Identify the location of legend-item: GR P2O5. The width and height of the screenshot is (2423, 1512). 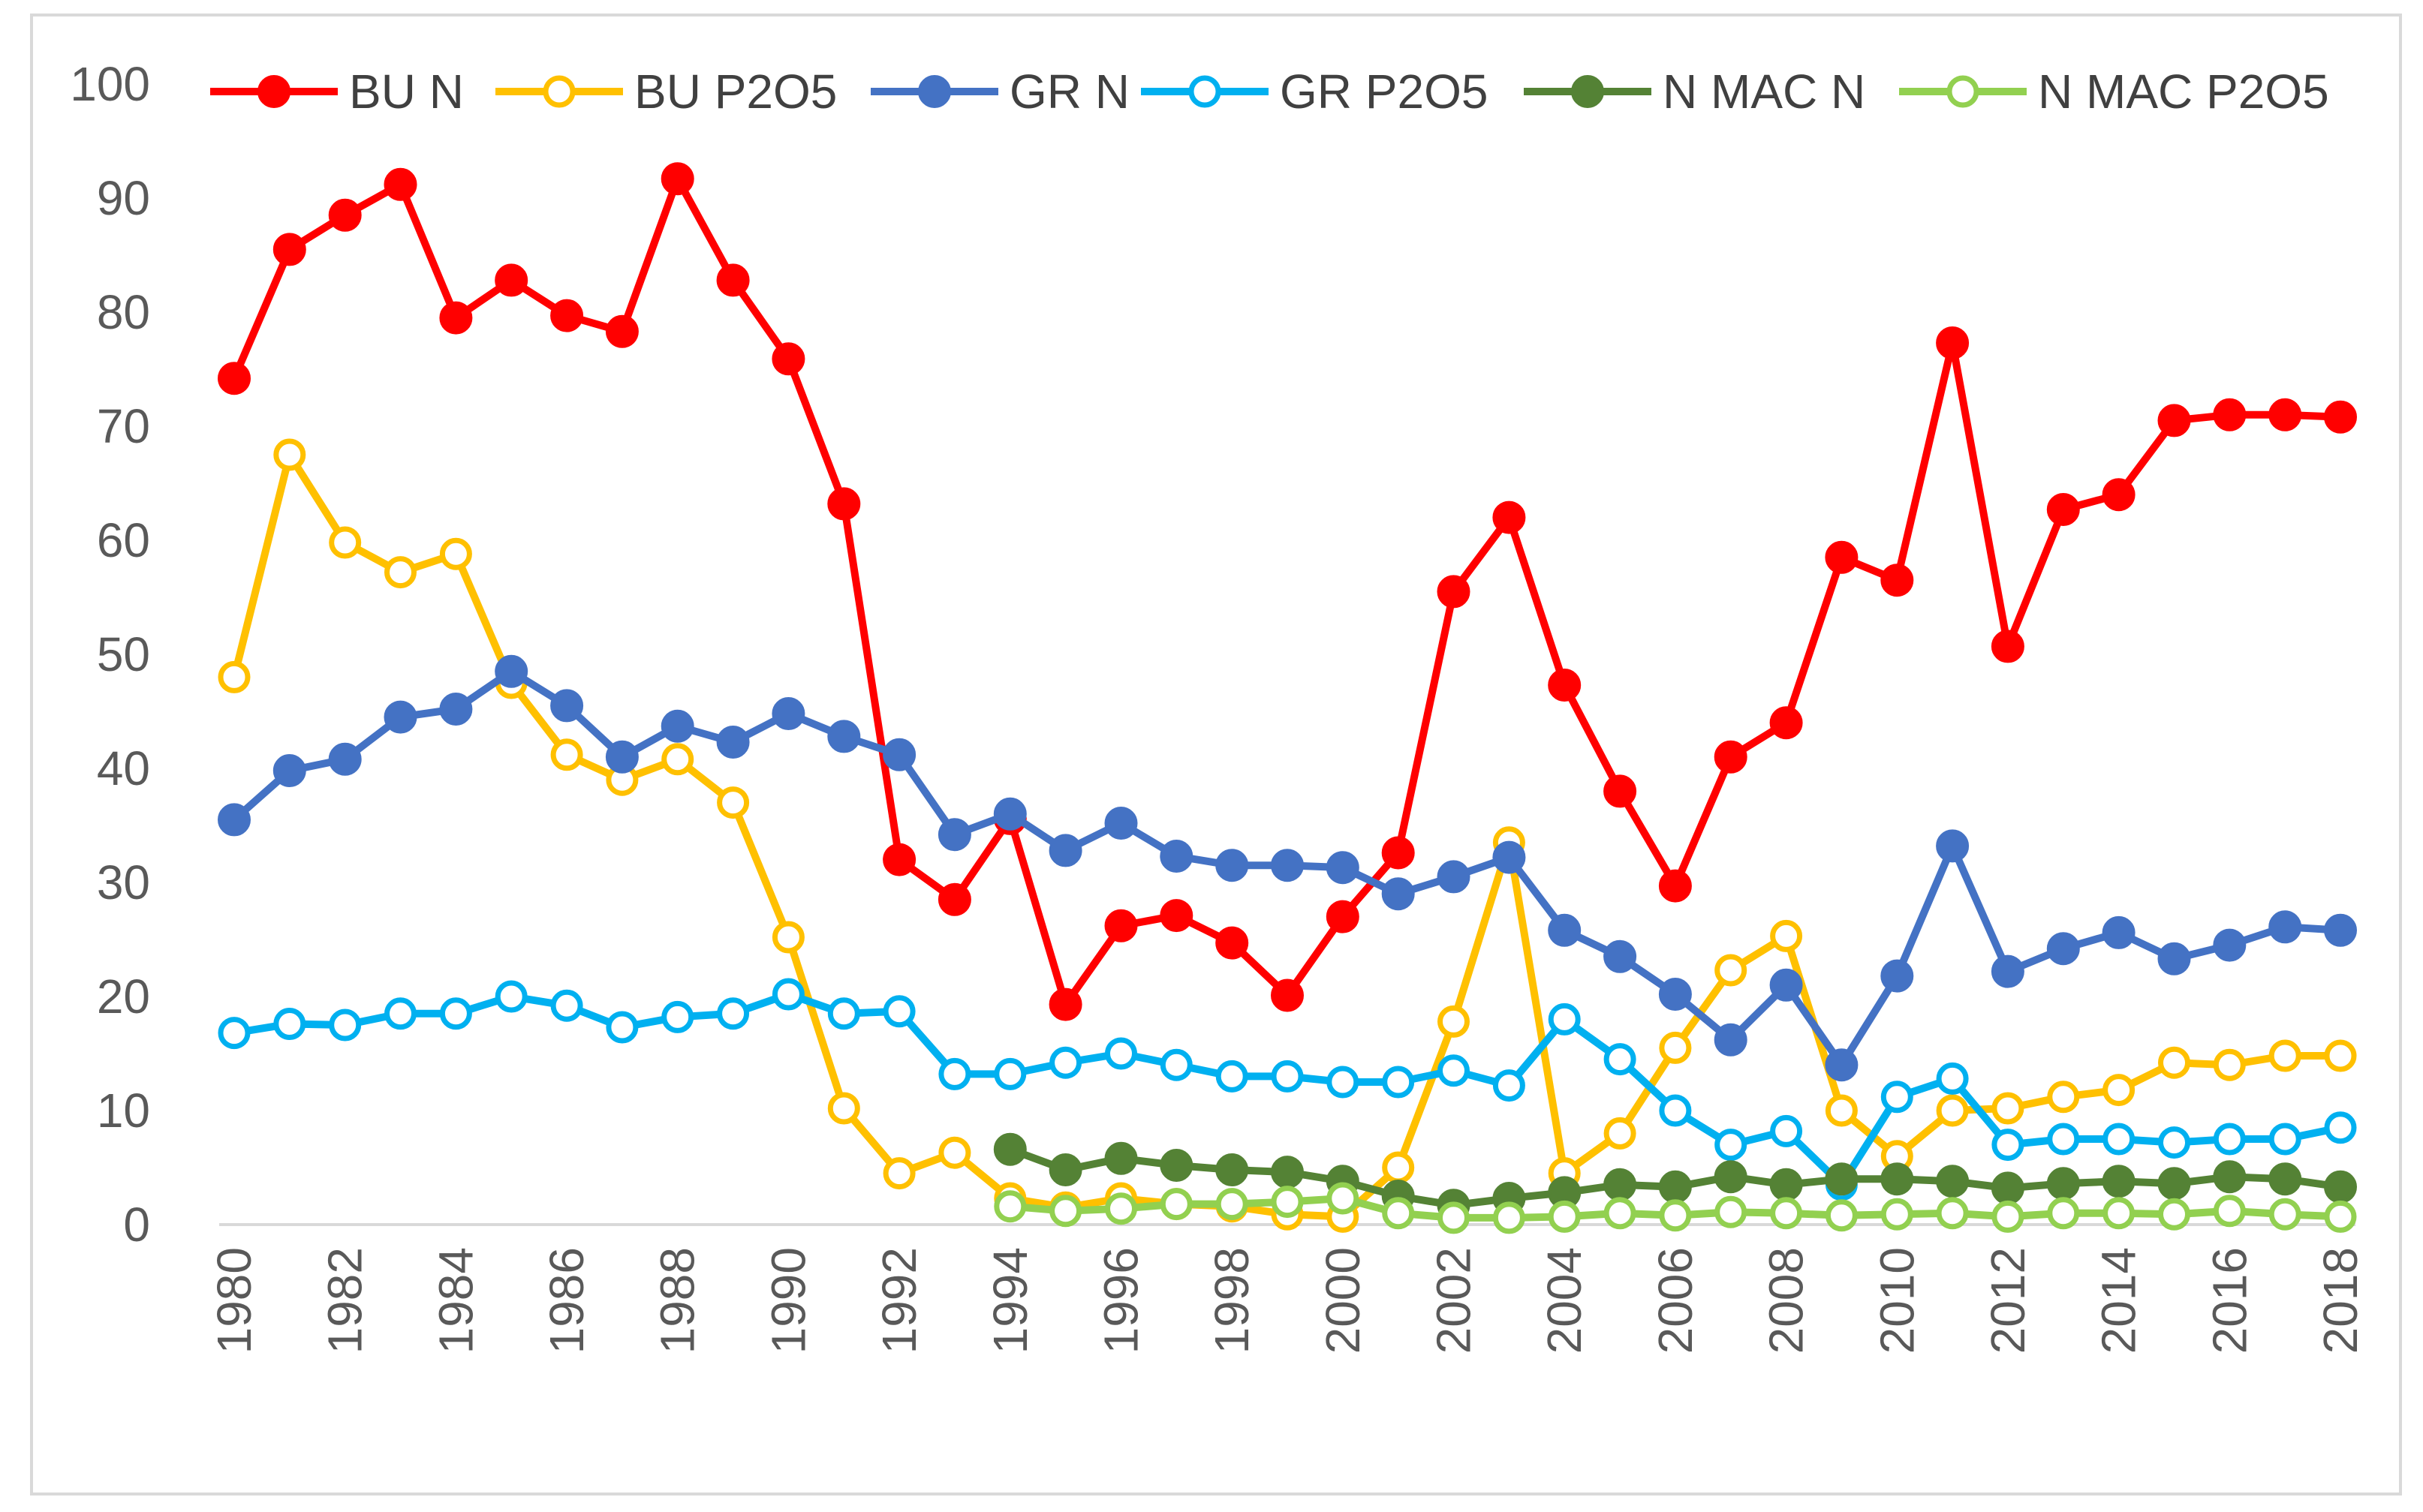
(1314, 92).